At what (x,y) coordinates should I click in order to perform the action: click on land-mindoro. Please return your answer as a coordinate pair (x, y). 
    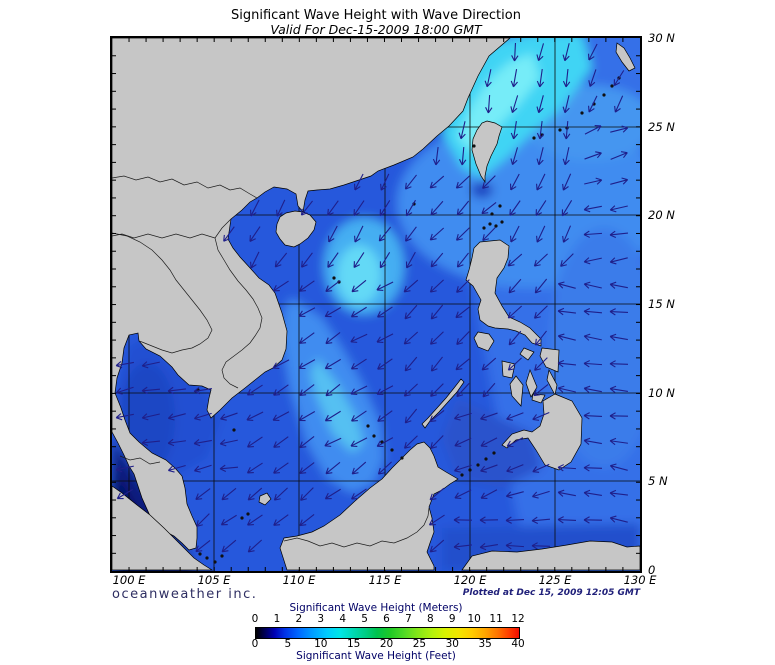
    Looking at the image, I should click on (484, 341).